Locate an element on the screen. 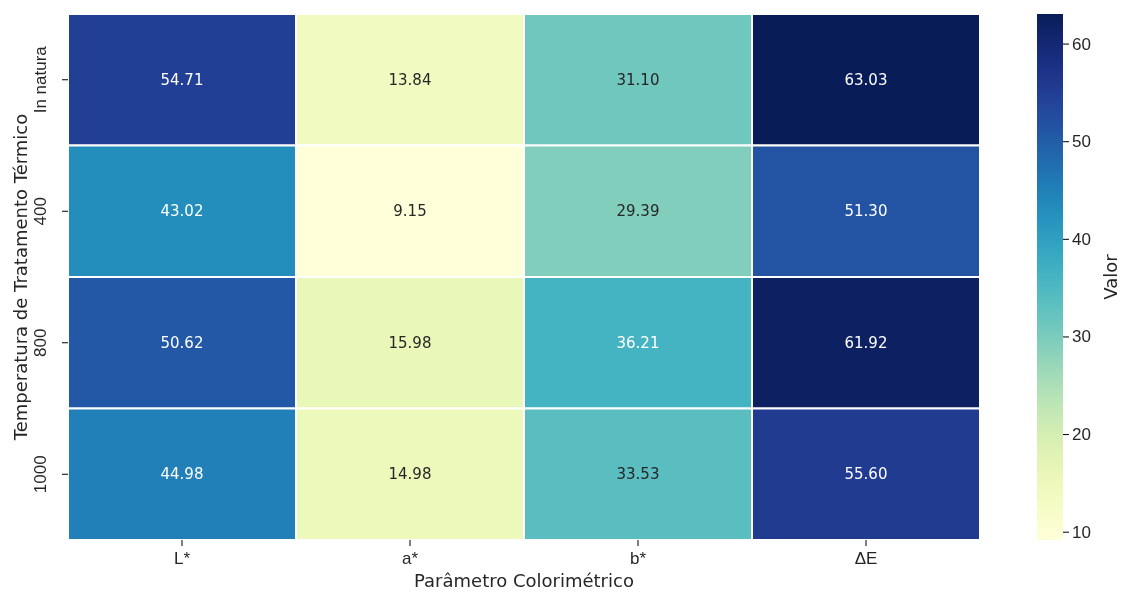  color-bar-label: 20 is located at coordinates (1081, 435).